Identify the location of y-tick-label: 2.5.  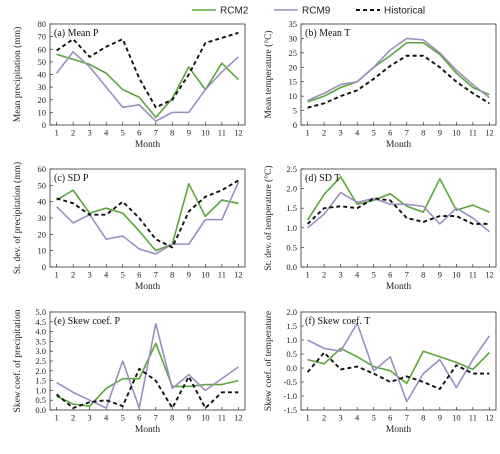
(291, 169).